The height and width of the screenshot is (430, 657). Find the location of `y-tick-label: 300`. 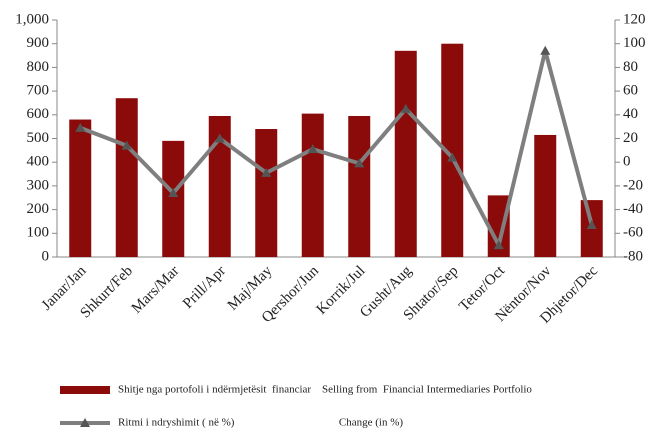

y-tick-label: 300 is located at coordinates (38, 185).